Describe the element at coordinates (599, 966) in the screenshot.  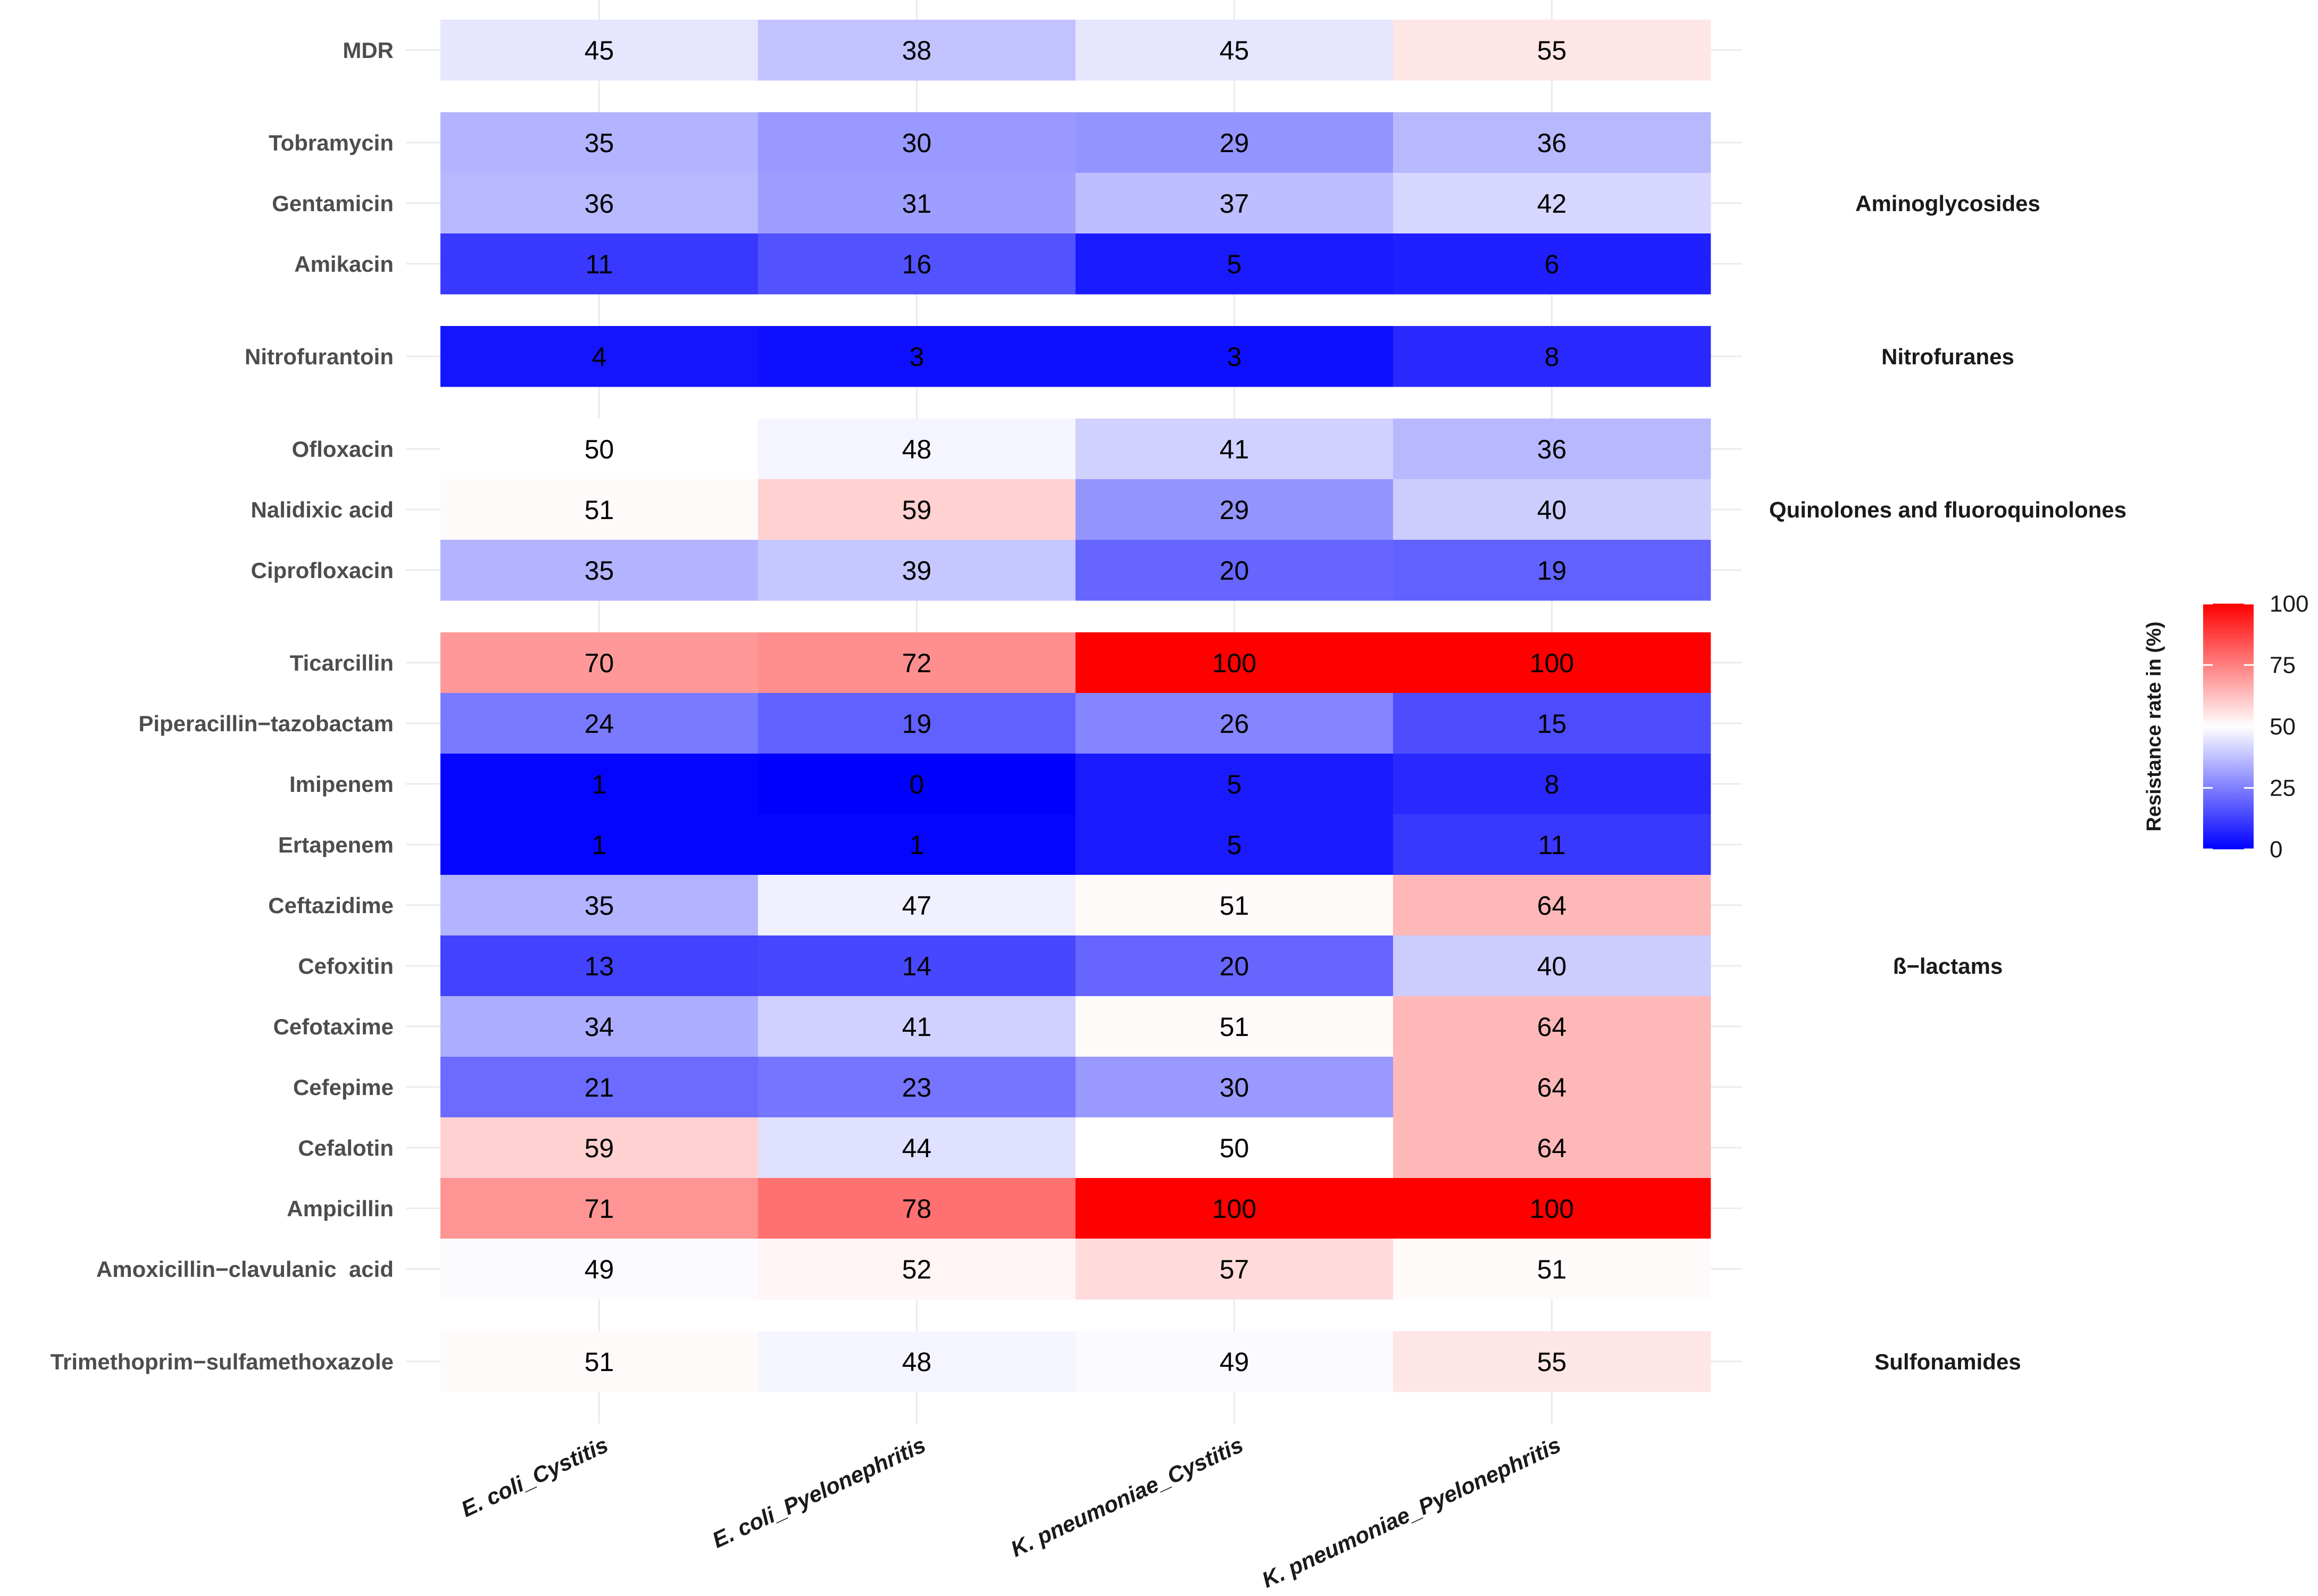
I see `cell-value: 13` at that location.